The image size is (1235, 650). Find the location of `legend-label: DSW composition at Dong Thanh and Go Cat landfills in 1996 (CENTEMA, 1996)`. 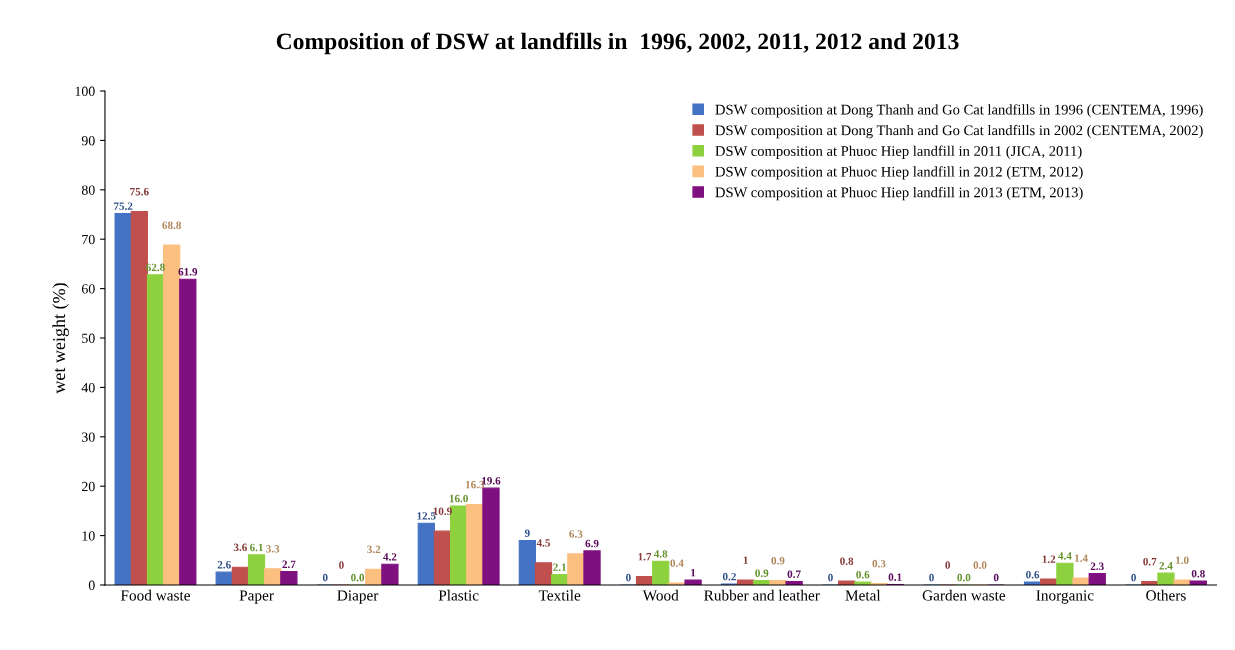

legend-label: DSW composition at Dong Thanh and Go Cat landfills in 1996 (CENTEMA, 1996) is located at coordinates (959, 111).